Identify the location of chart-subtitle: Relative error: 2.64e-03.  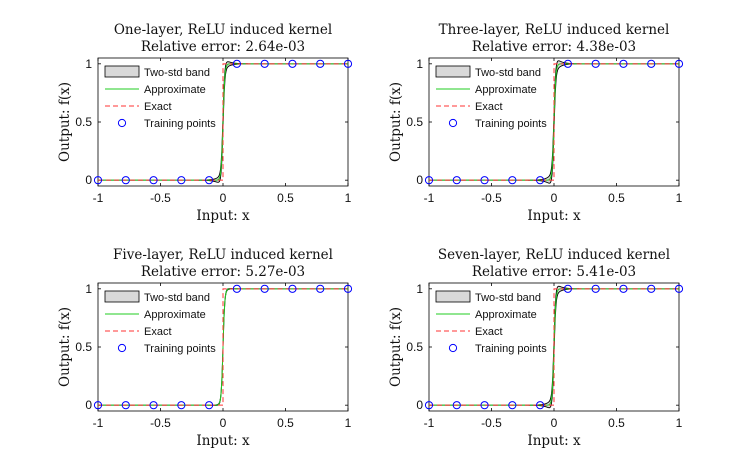
(223, 47).